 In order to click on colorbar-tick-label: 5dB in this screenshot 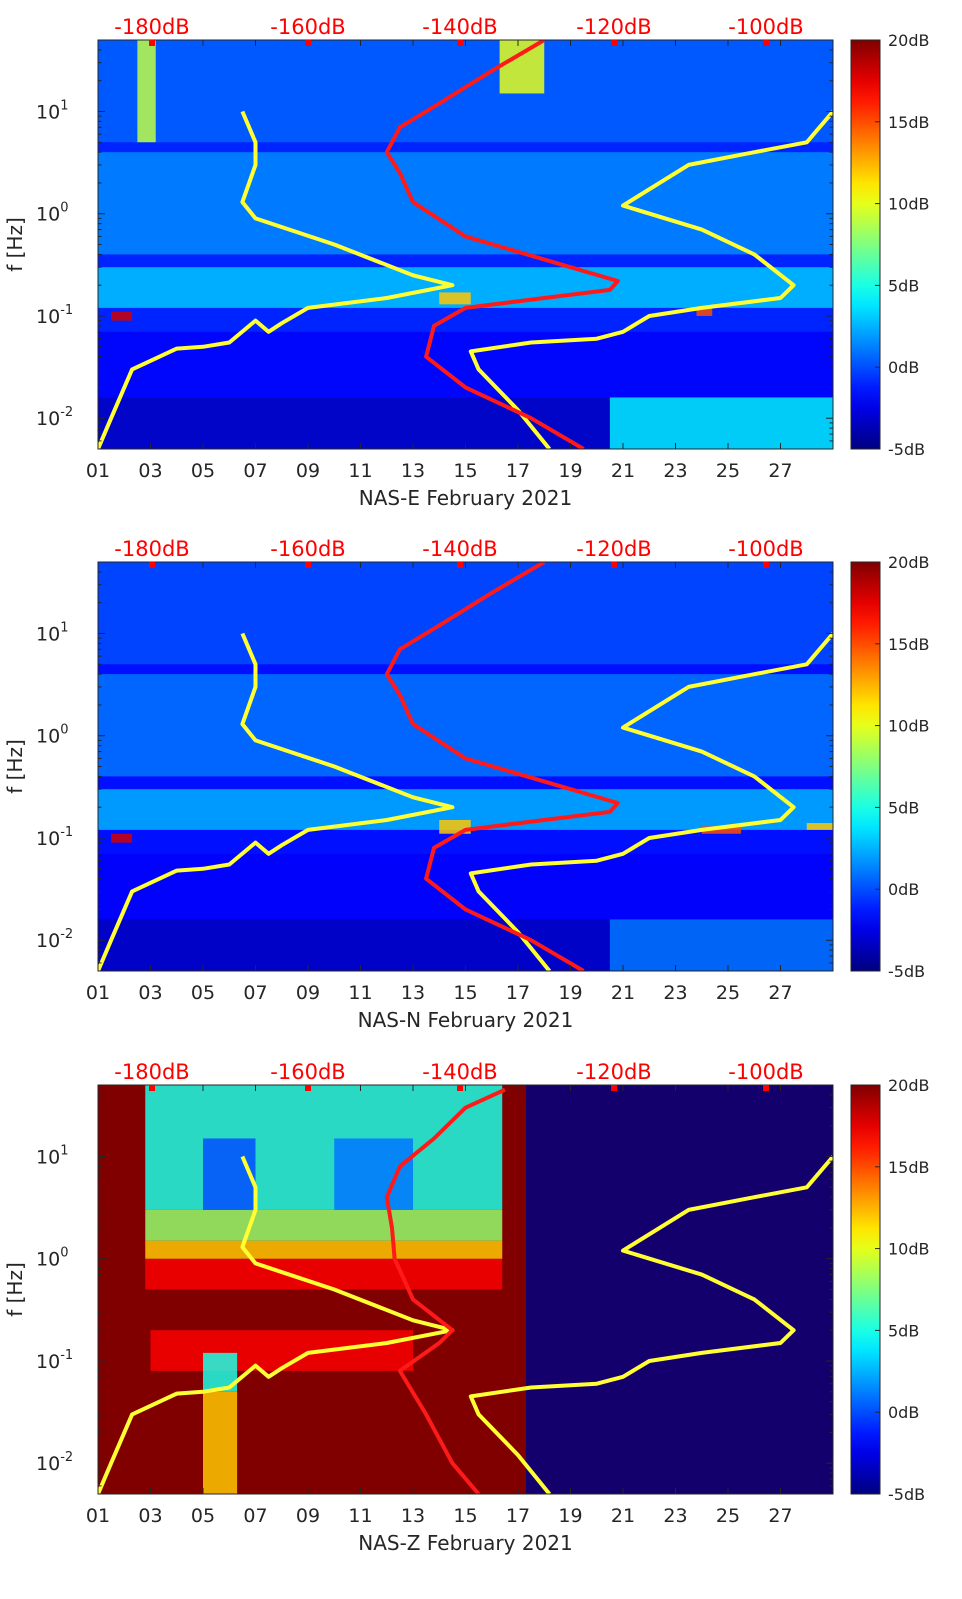, I will do `click(903, 285)`.